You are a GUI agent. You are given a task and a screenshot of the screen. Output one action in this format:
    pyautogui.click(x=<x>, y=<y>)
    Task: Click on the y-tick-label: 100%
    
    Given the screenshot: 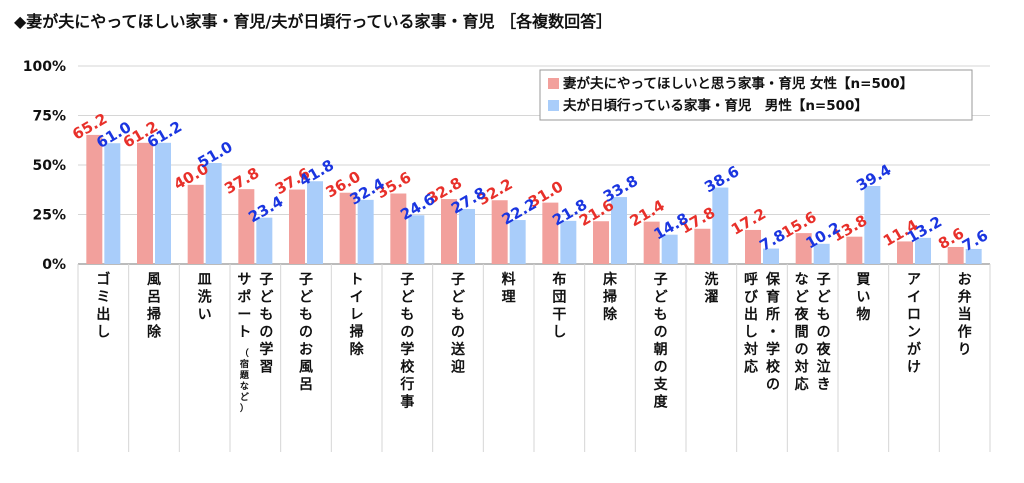 What is the action you would take?
    pyautogui.click(x=44, y=67)
    